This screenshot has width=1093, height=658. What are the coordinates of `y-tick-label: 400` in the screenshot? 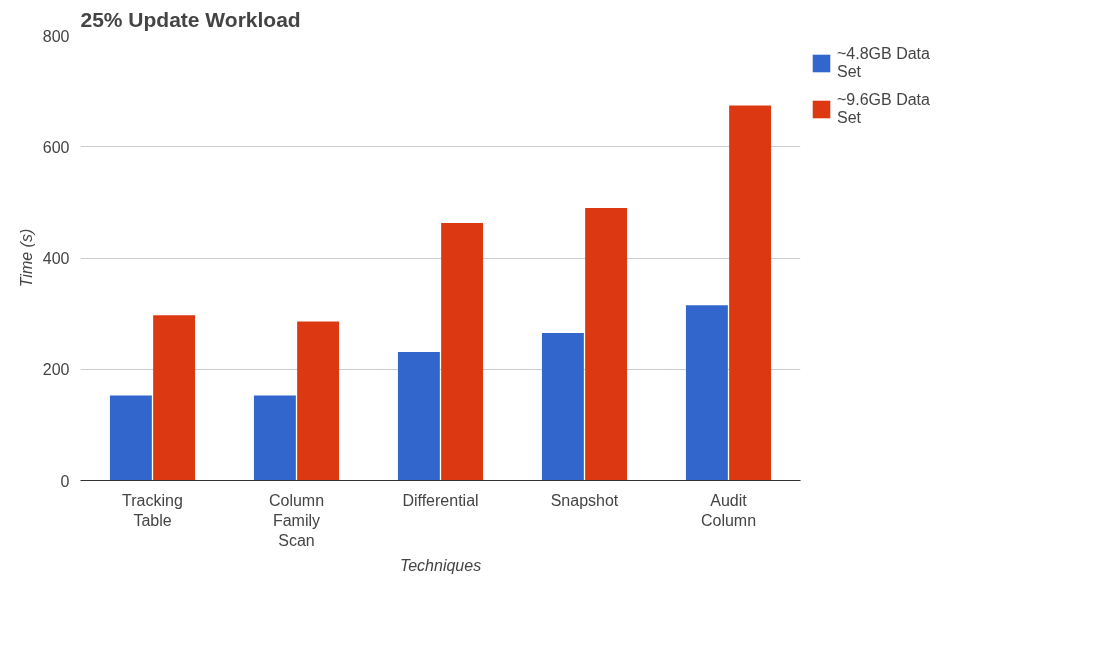 It's located at (56, 258).